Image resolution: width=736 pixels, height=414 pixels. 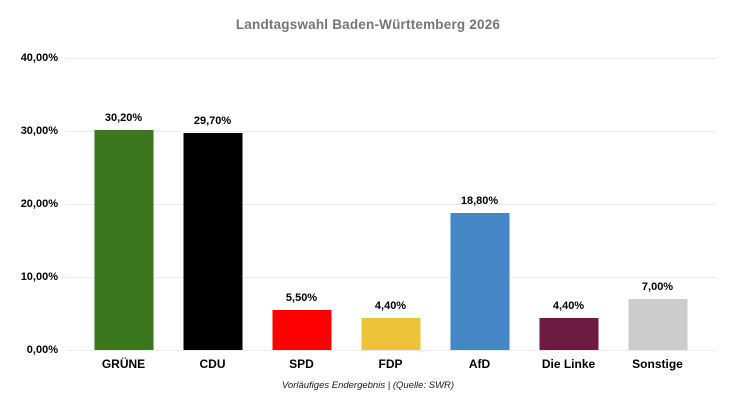 What do you see at coordinates (568, 364) in the screenshot?
I see `category-label: Die Linke` at bounding box center [568, 364].